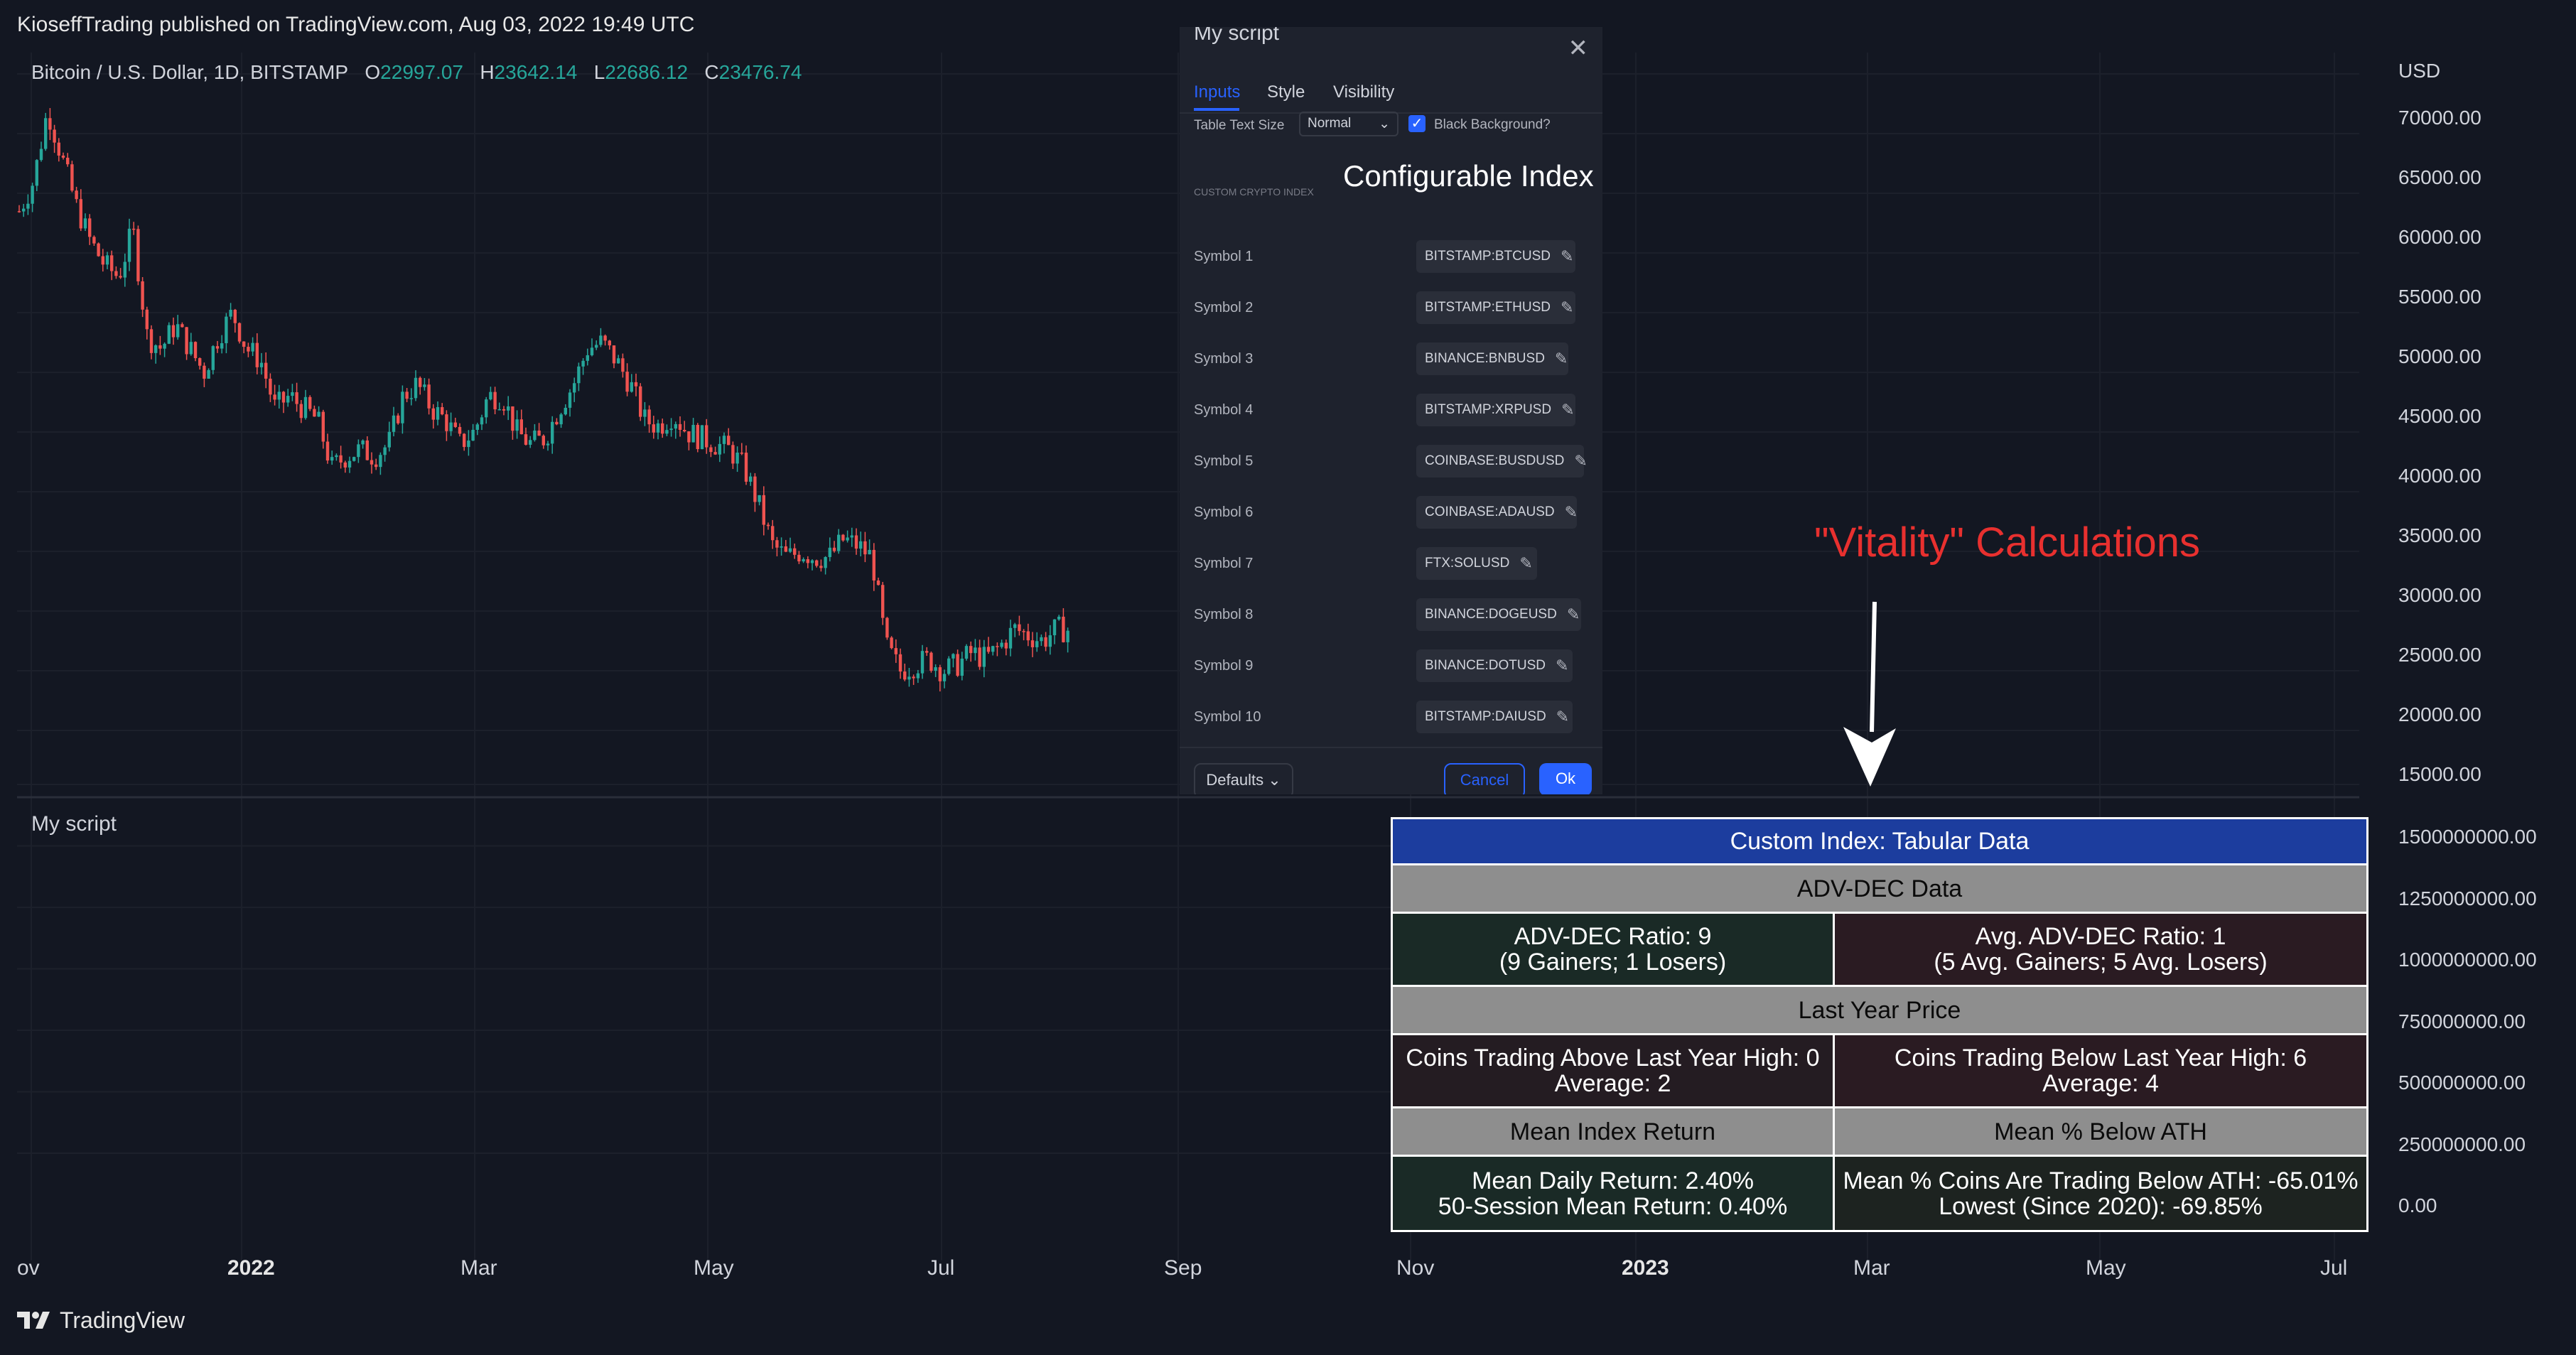 The height and width of the screenshot is (1355, 2576). What do you see at coordinates (1349, 124) in the screenshot?
I see `table-text-size-select: Normal ⌄` at bounding box center [1349, 124].